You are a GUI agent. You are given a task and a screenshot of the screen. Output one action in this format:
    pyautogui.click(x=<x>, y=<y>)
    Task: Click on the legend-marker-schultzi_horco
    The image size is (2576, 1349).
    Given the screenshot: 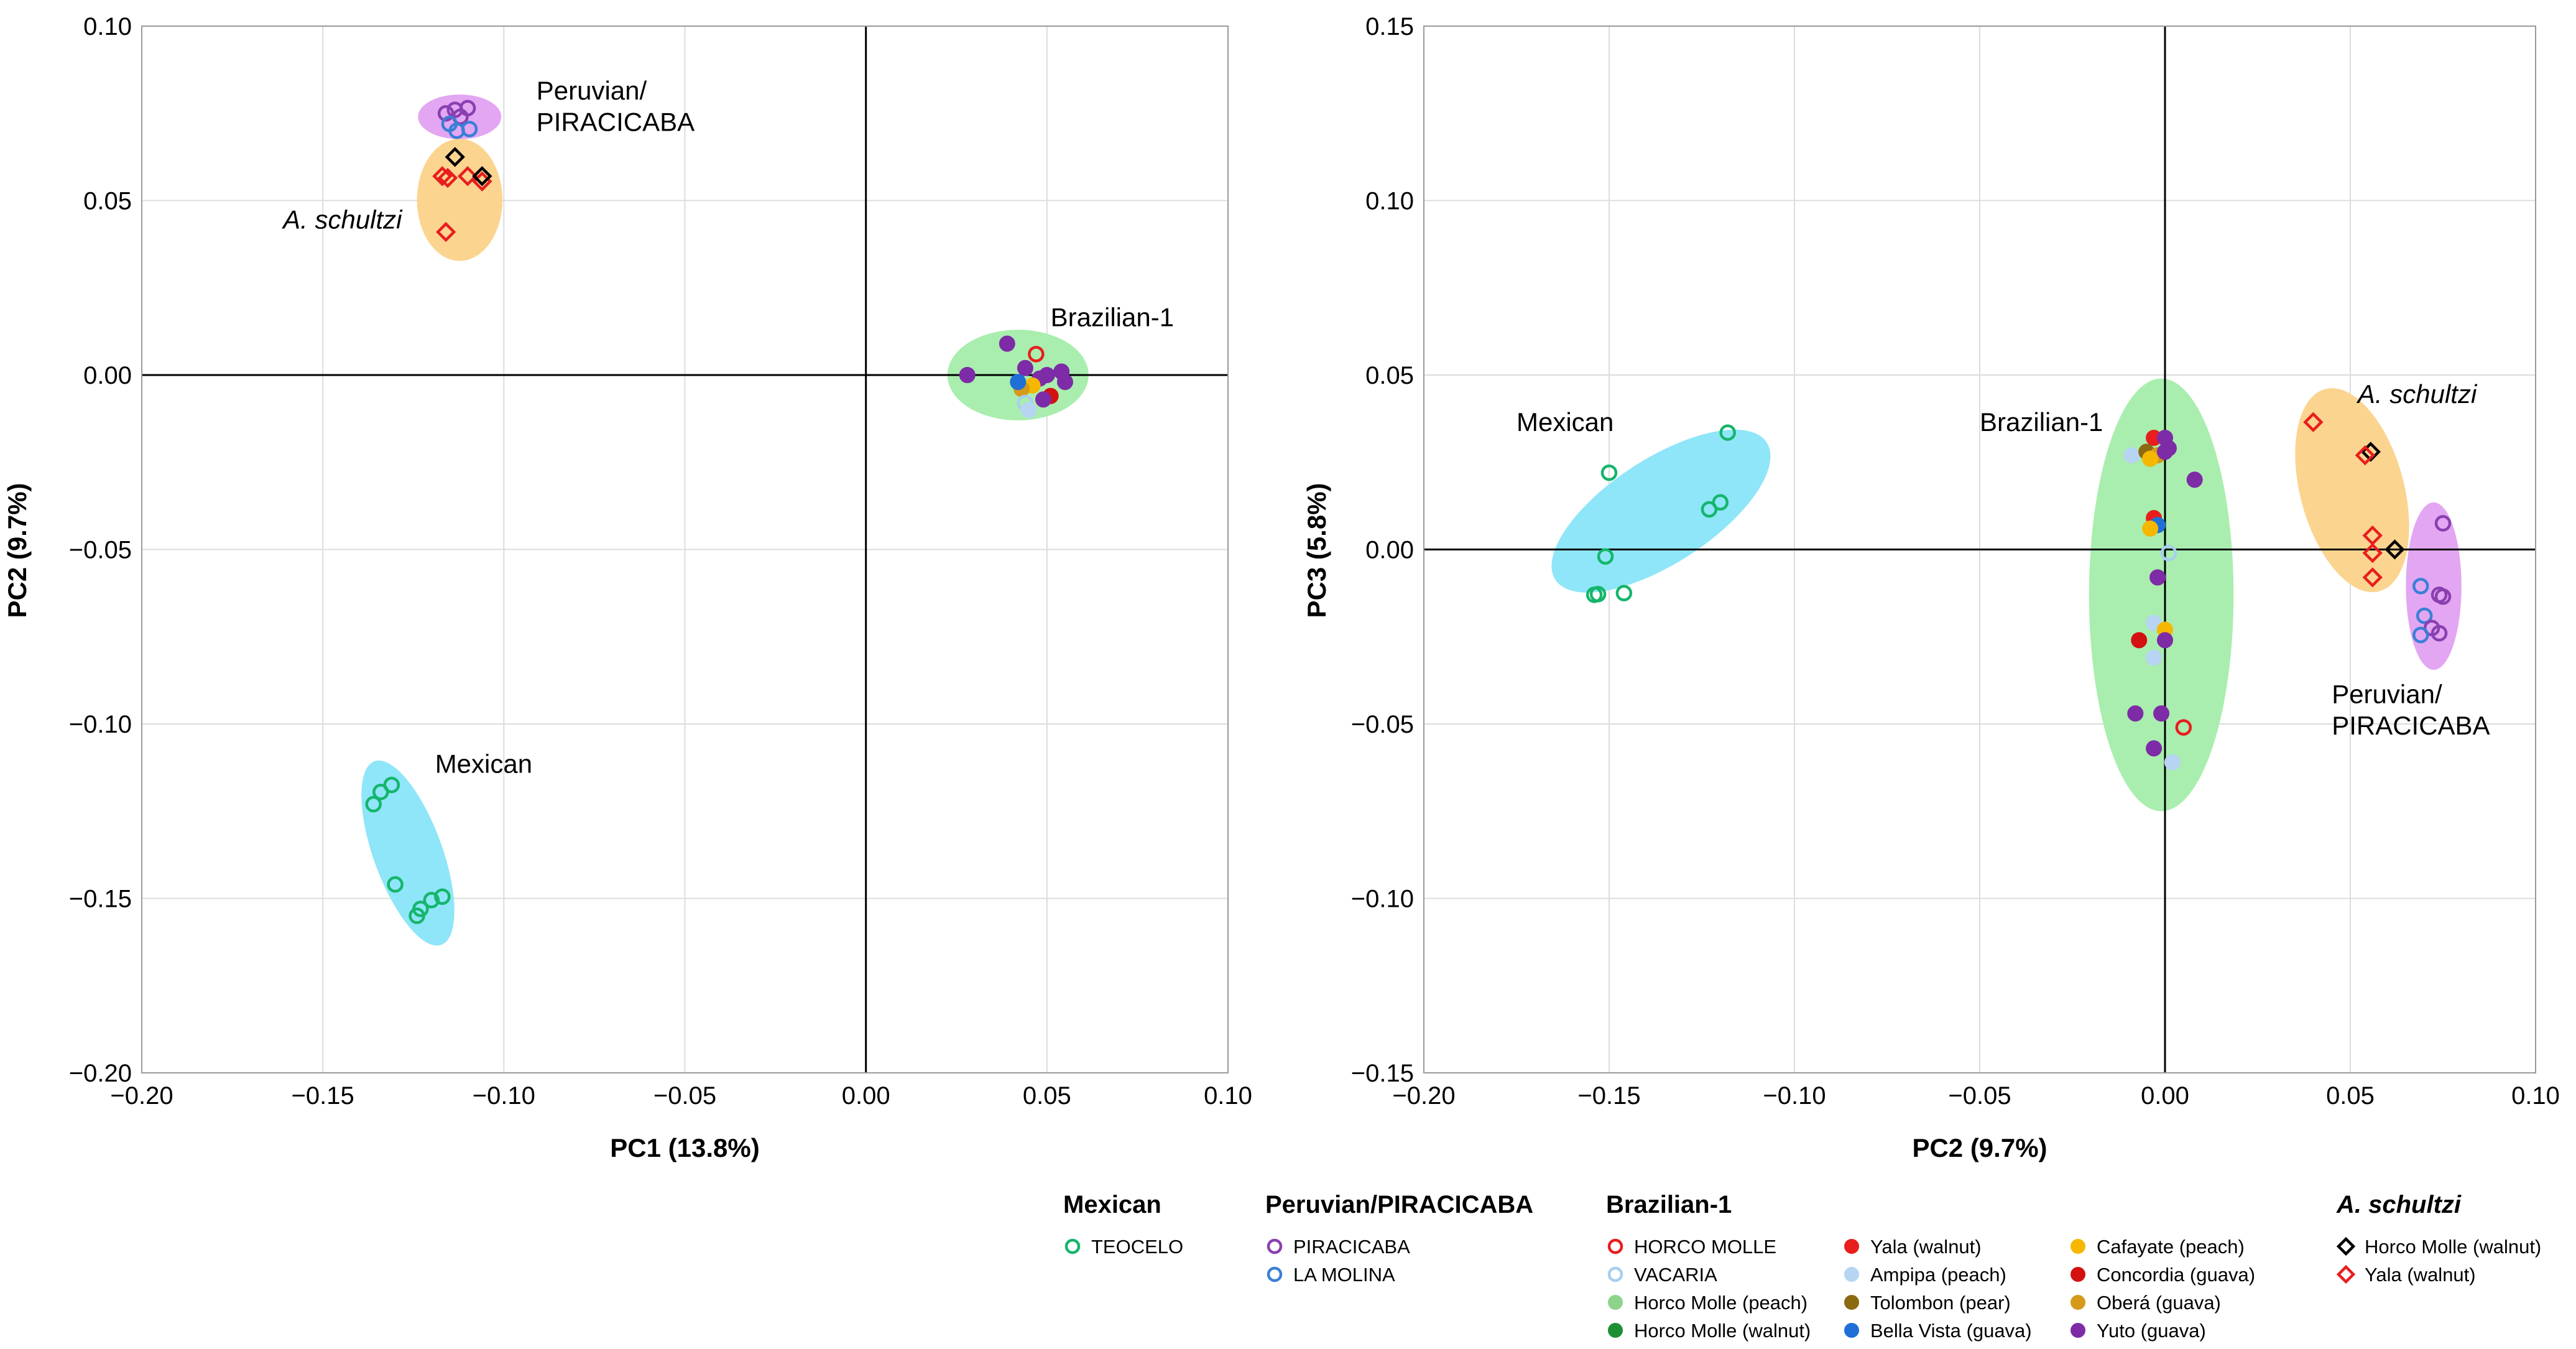 What is the action you would take?
    pyautogui.click(x=2346, y=1246)
    